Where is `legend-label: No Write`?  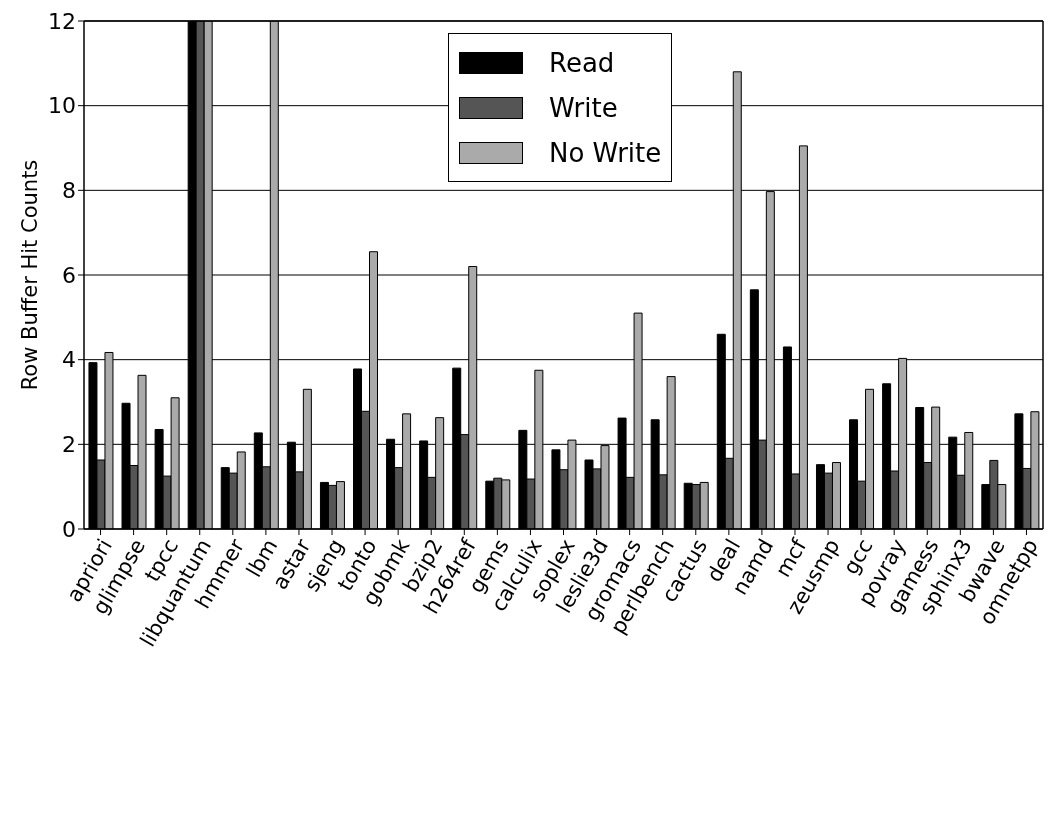
legend-label: No Write is located at coordinates (605, 152).